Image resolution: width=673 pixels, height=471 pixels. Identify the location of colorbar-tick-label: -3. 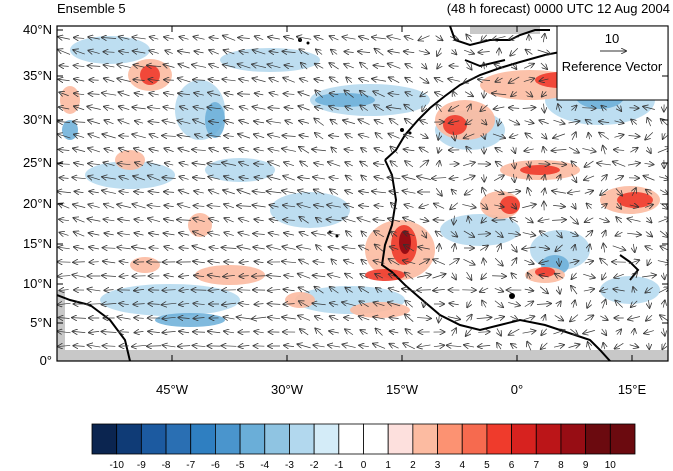
(289, 465).